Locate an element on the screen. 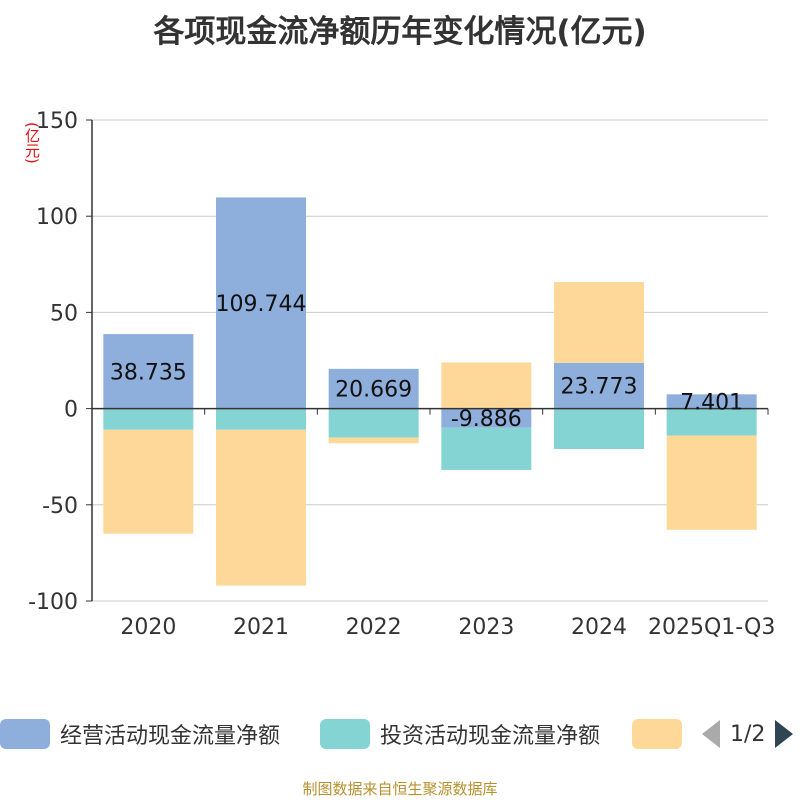 This screenshot has width=800, height=800. legend-swatch-operating is located at coordinates (25, 734).